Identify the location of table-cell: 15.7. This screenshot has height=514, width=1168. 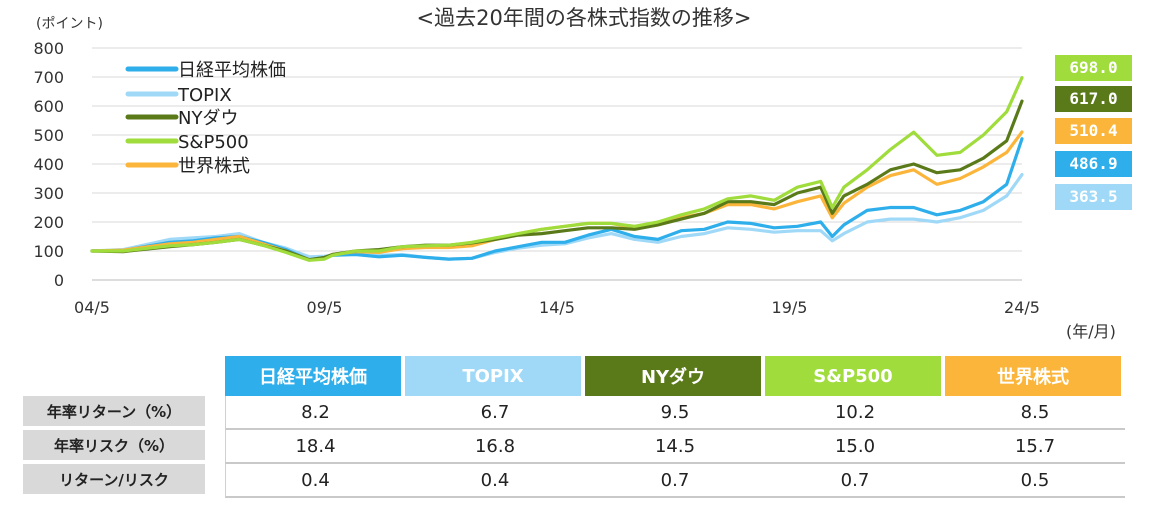
(1035, 447).